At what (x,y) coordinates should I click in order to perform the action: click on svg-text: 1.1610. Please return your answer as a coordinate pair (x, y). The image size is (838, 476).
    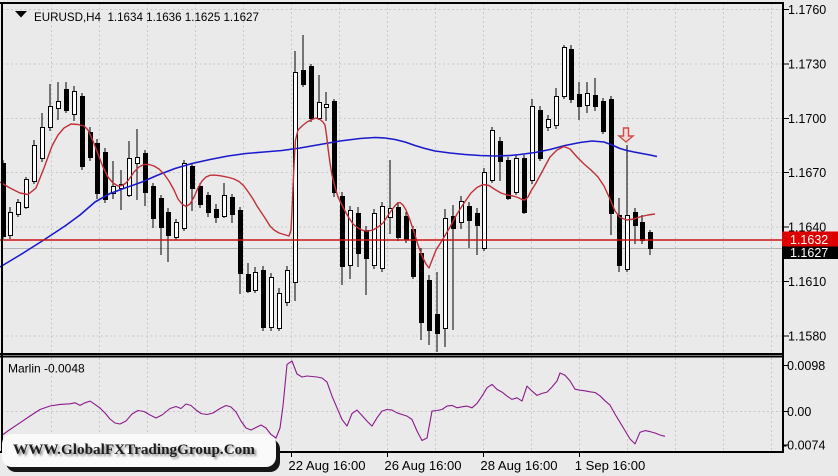
    Looking at the image, I should click on (807, 282).